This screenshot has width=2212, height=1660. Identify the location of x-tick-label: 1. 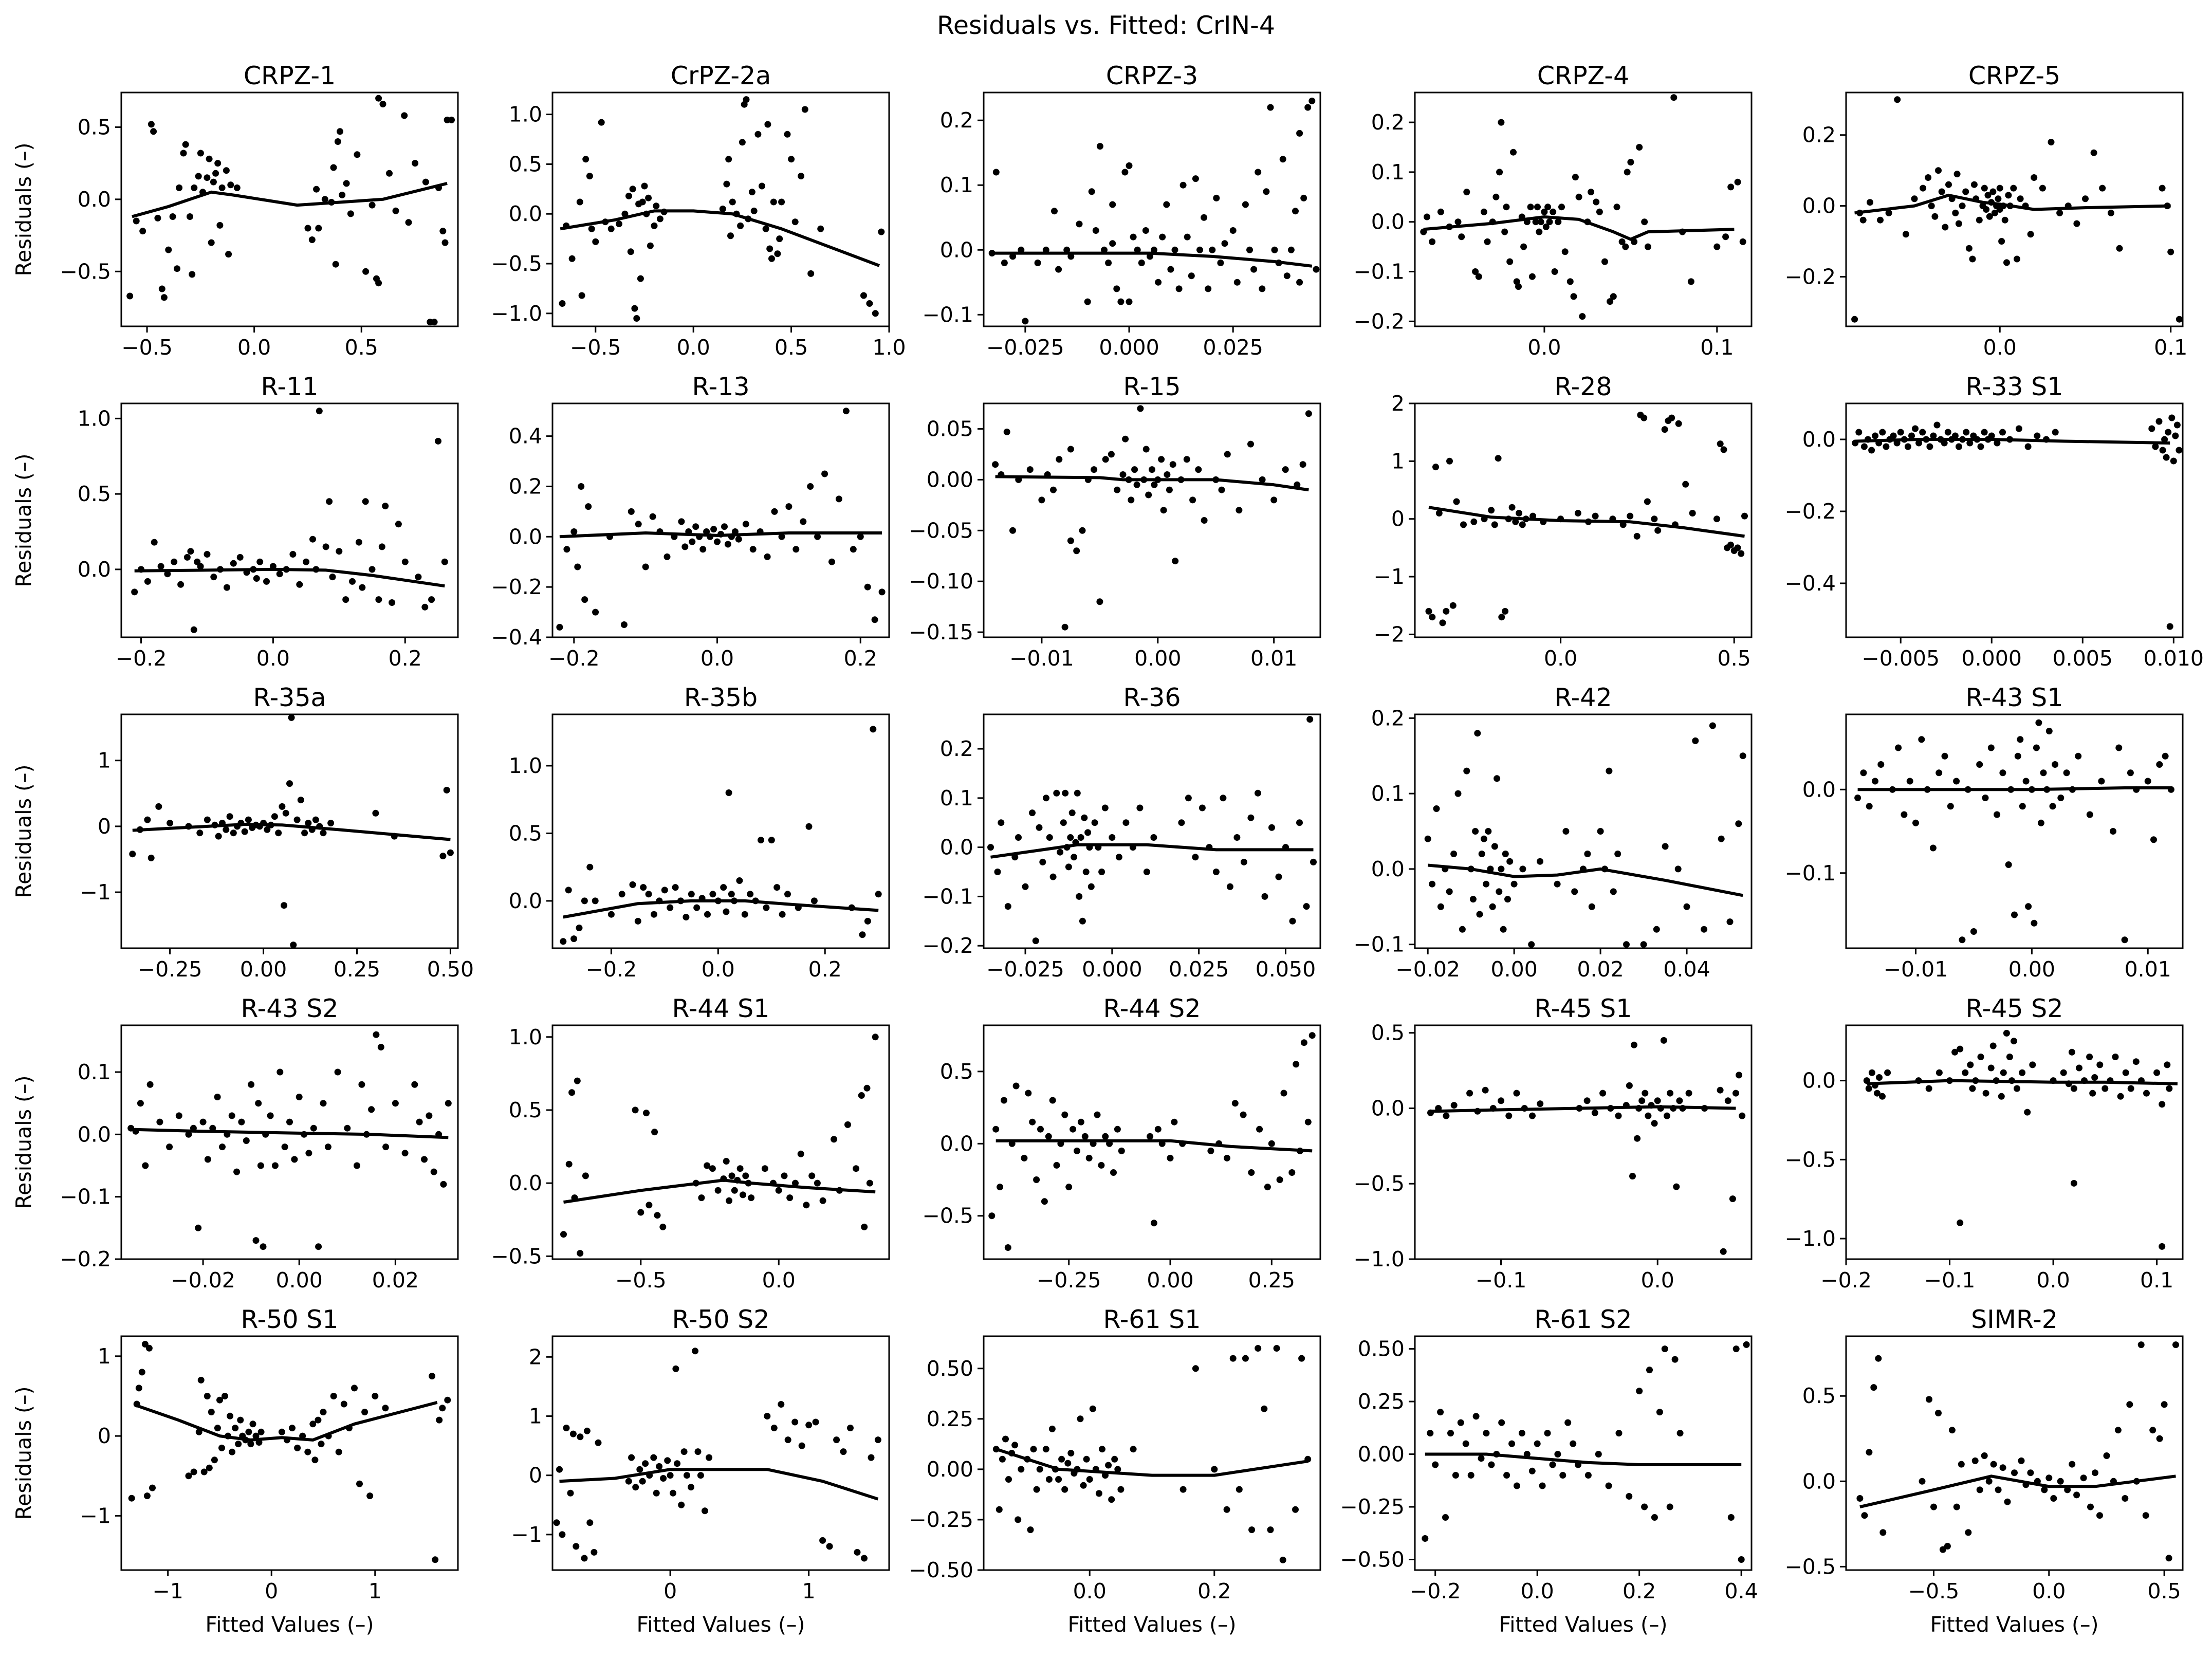
(375, 1591).